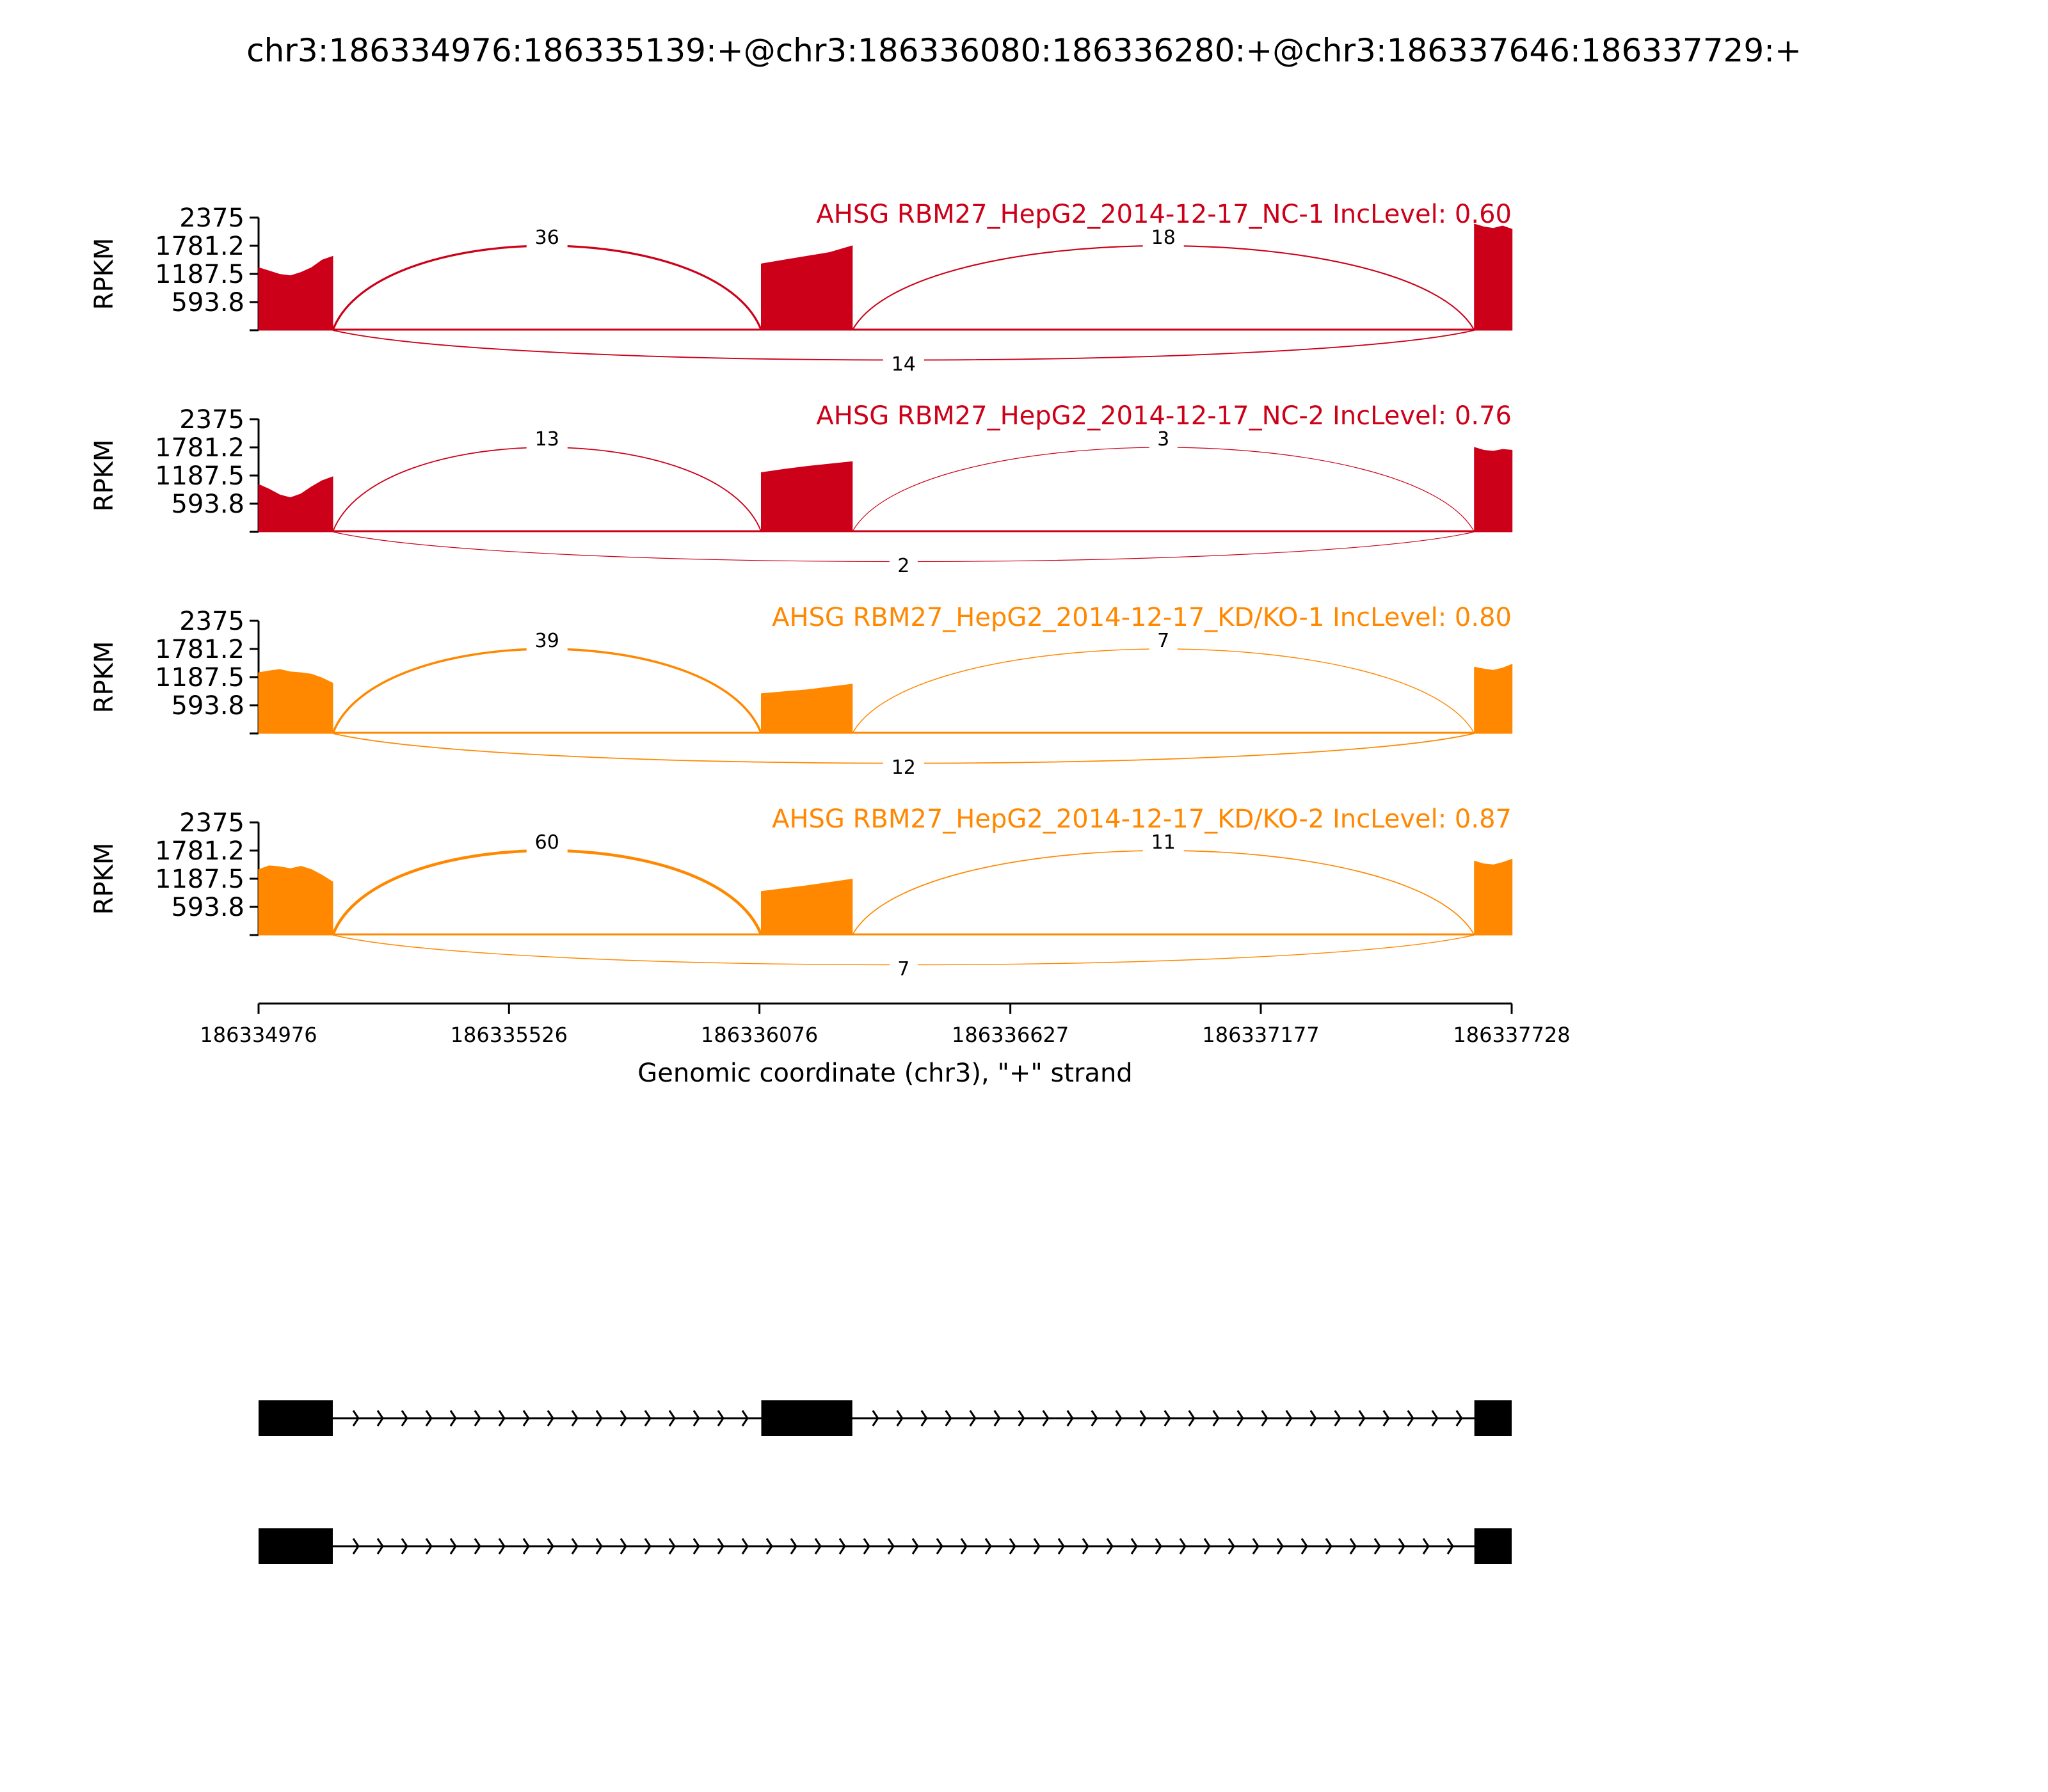 The width and height of the screenshot is (2048, 1792). I want to click on y-tick-label: 1187.5, so click(199, 476).